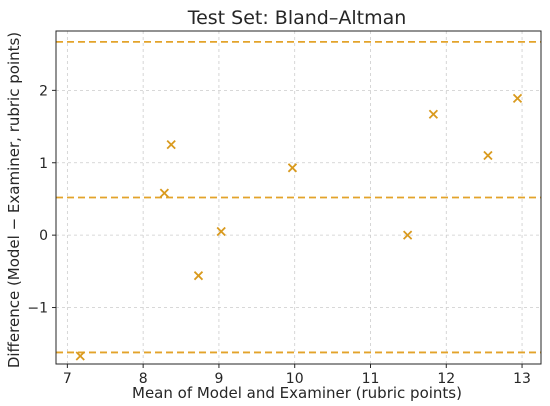 The image size is (550, 406). I want to click on x-tick-label: 13, so click(522, 379).